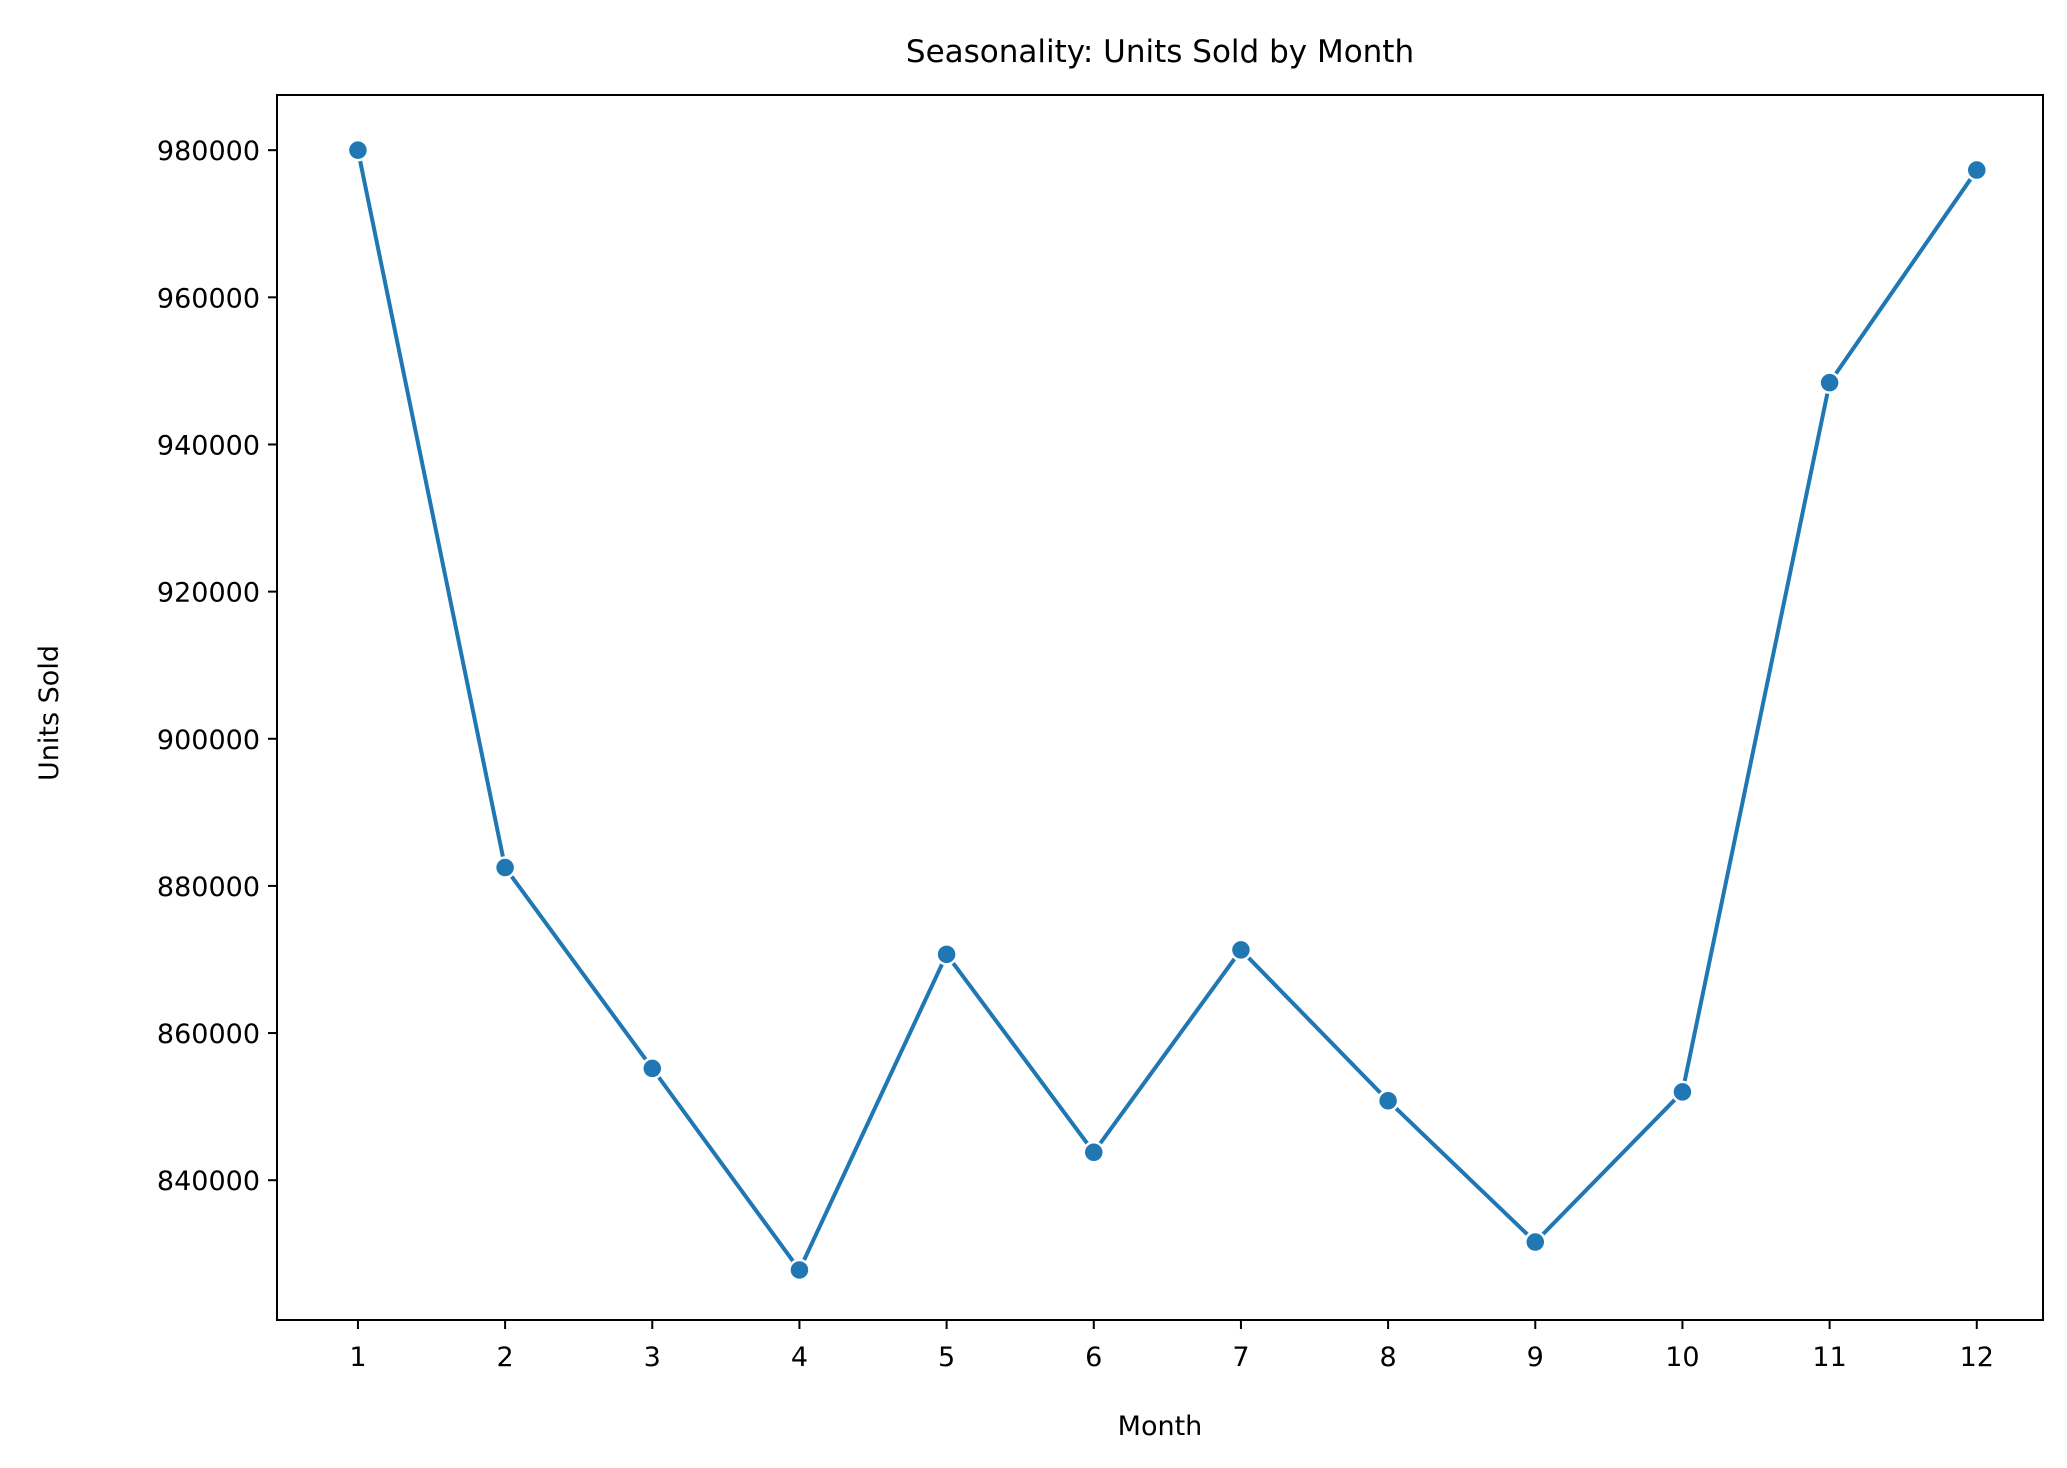  What do you see at coordinates (652, 1357) in the screenshot?
I see `x-tick-label: 3` at bounding box center [652, 1357].